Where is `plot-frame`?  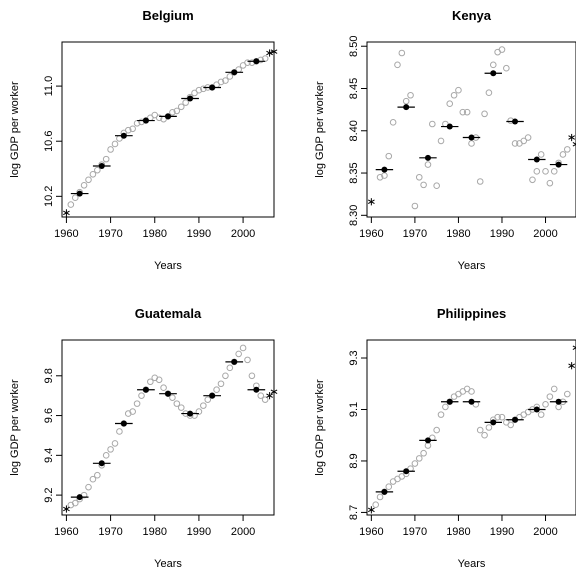
plot-frame is located at coordinates (168, 129).